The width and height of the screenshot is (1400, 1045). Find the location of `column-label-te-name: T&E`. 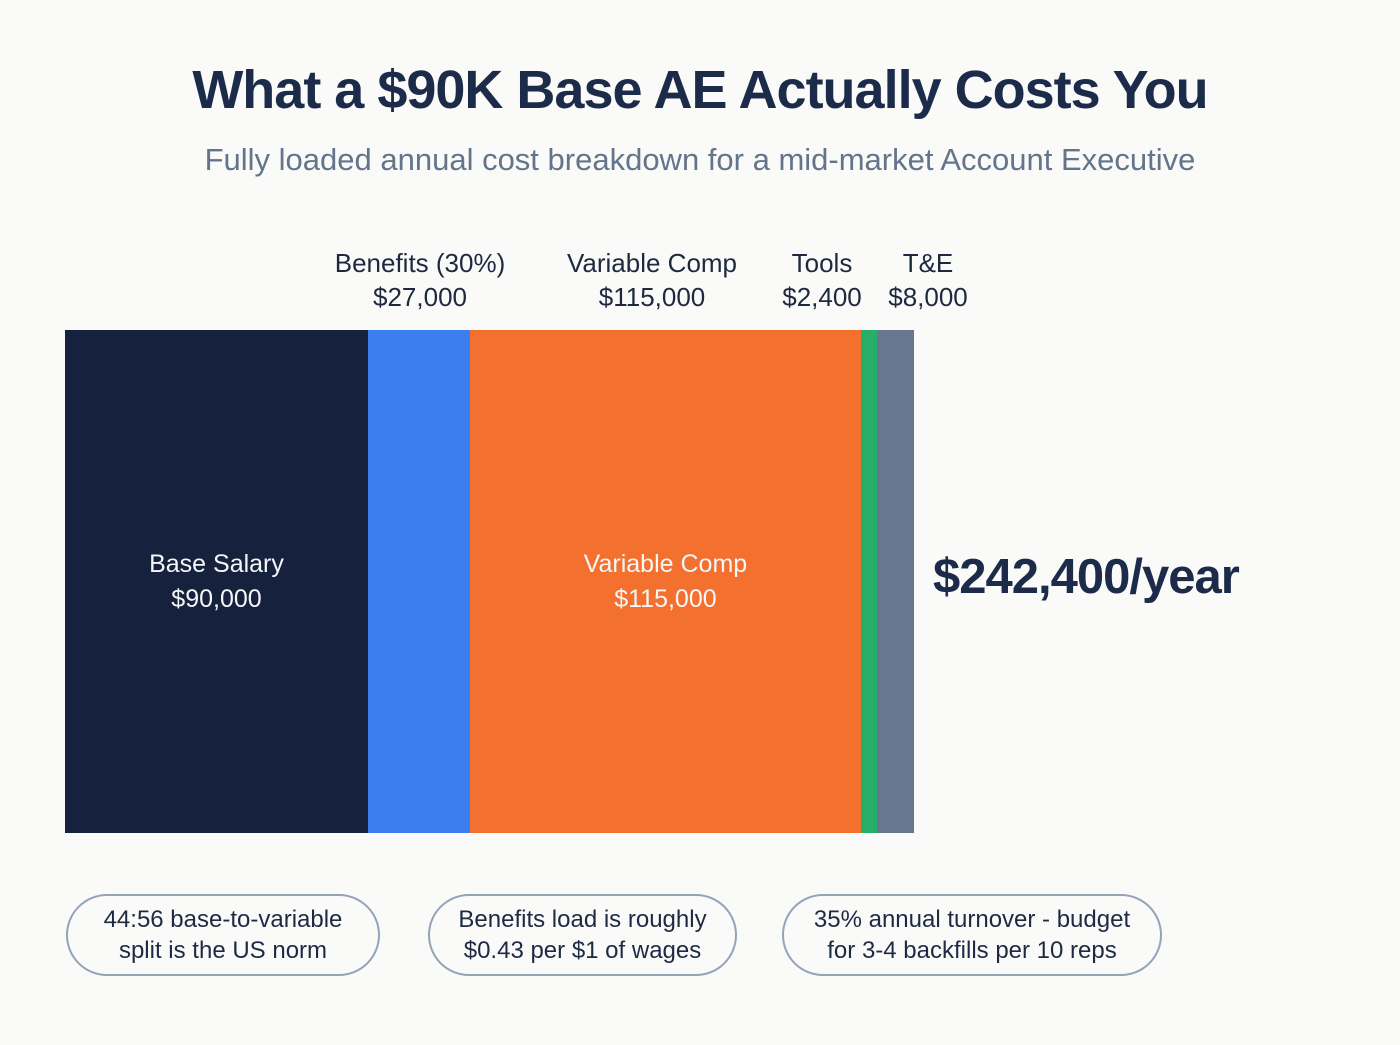

column-label-te-name: T&E is located at coordinates (928, 263).